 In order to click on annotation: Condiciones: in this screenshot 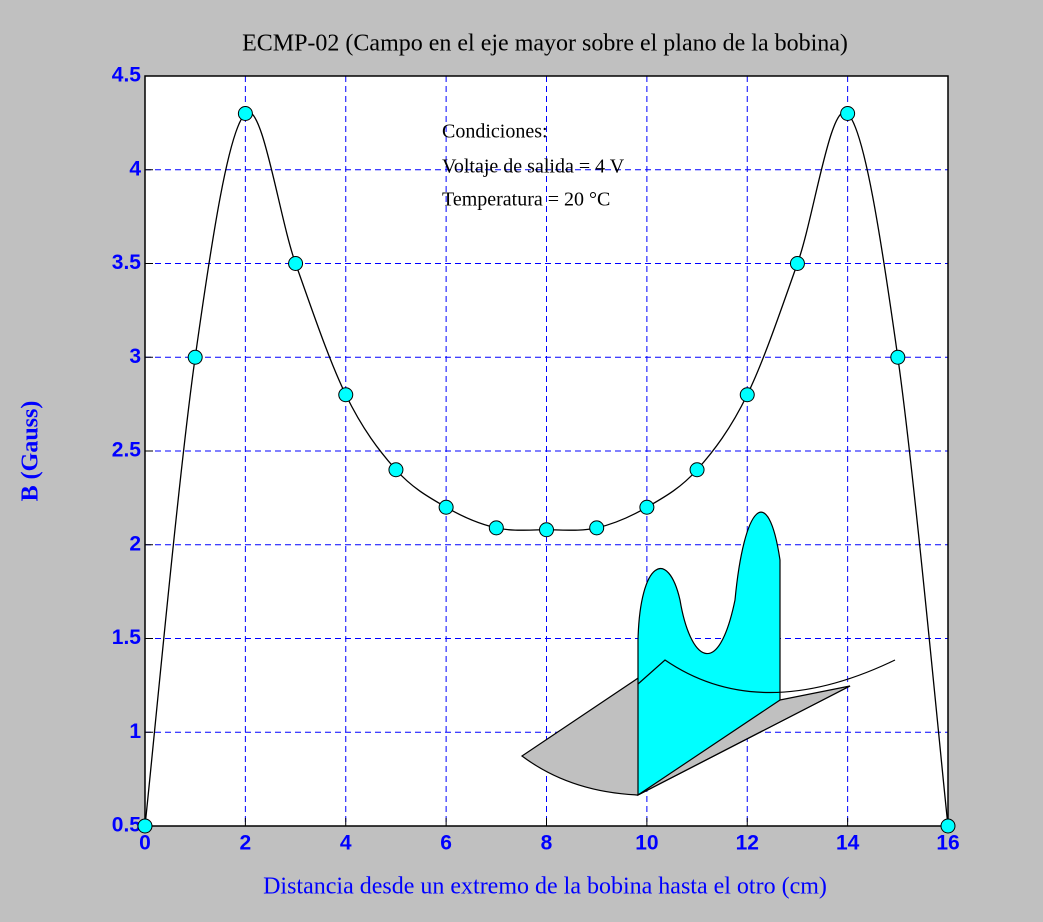, I will do `click(495, 132)`.